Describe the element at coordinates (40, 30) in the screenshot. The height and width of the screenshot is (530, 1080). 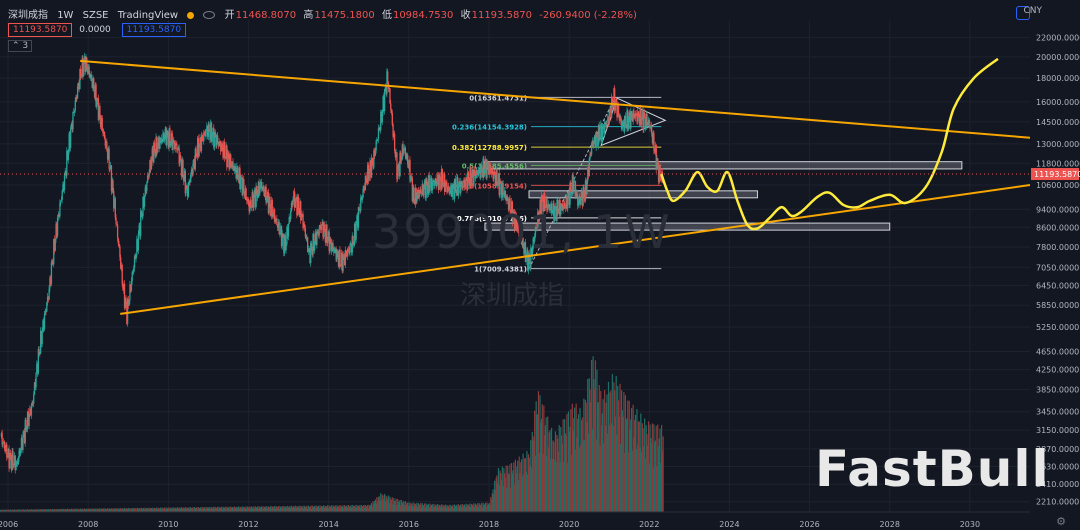
I see `sell-button: 11193.5870` at that location.